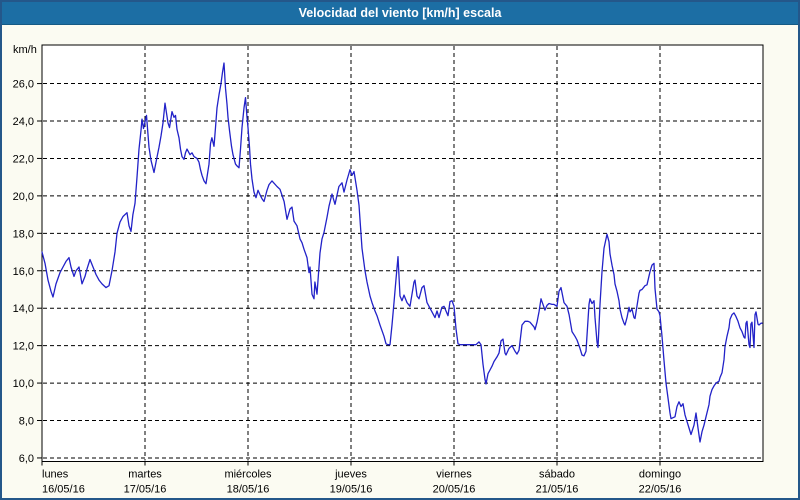  Describe the element at coordinates (660, 475) in the screenshot. I see `day-name-label: domingo` at that location.